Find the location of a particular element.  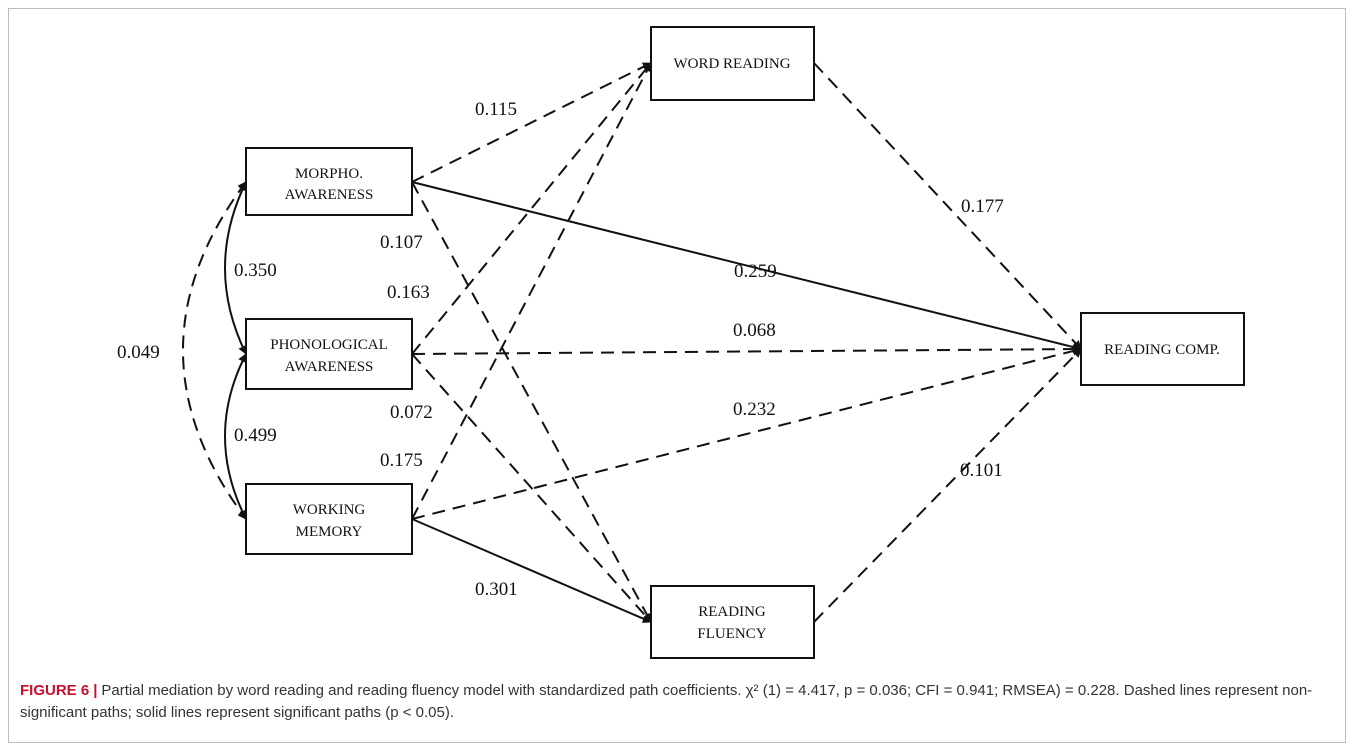

node-phono-label-1: PHONOLOGICAL is located at coordinates (329, 345).